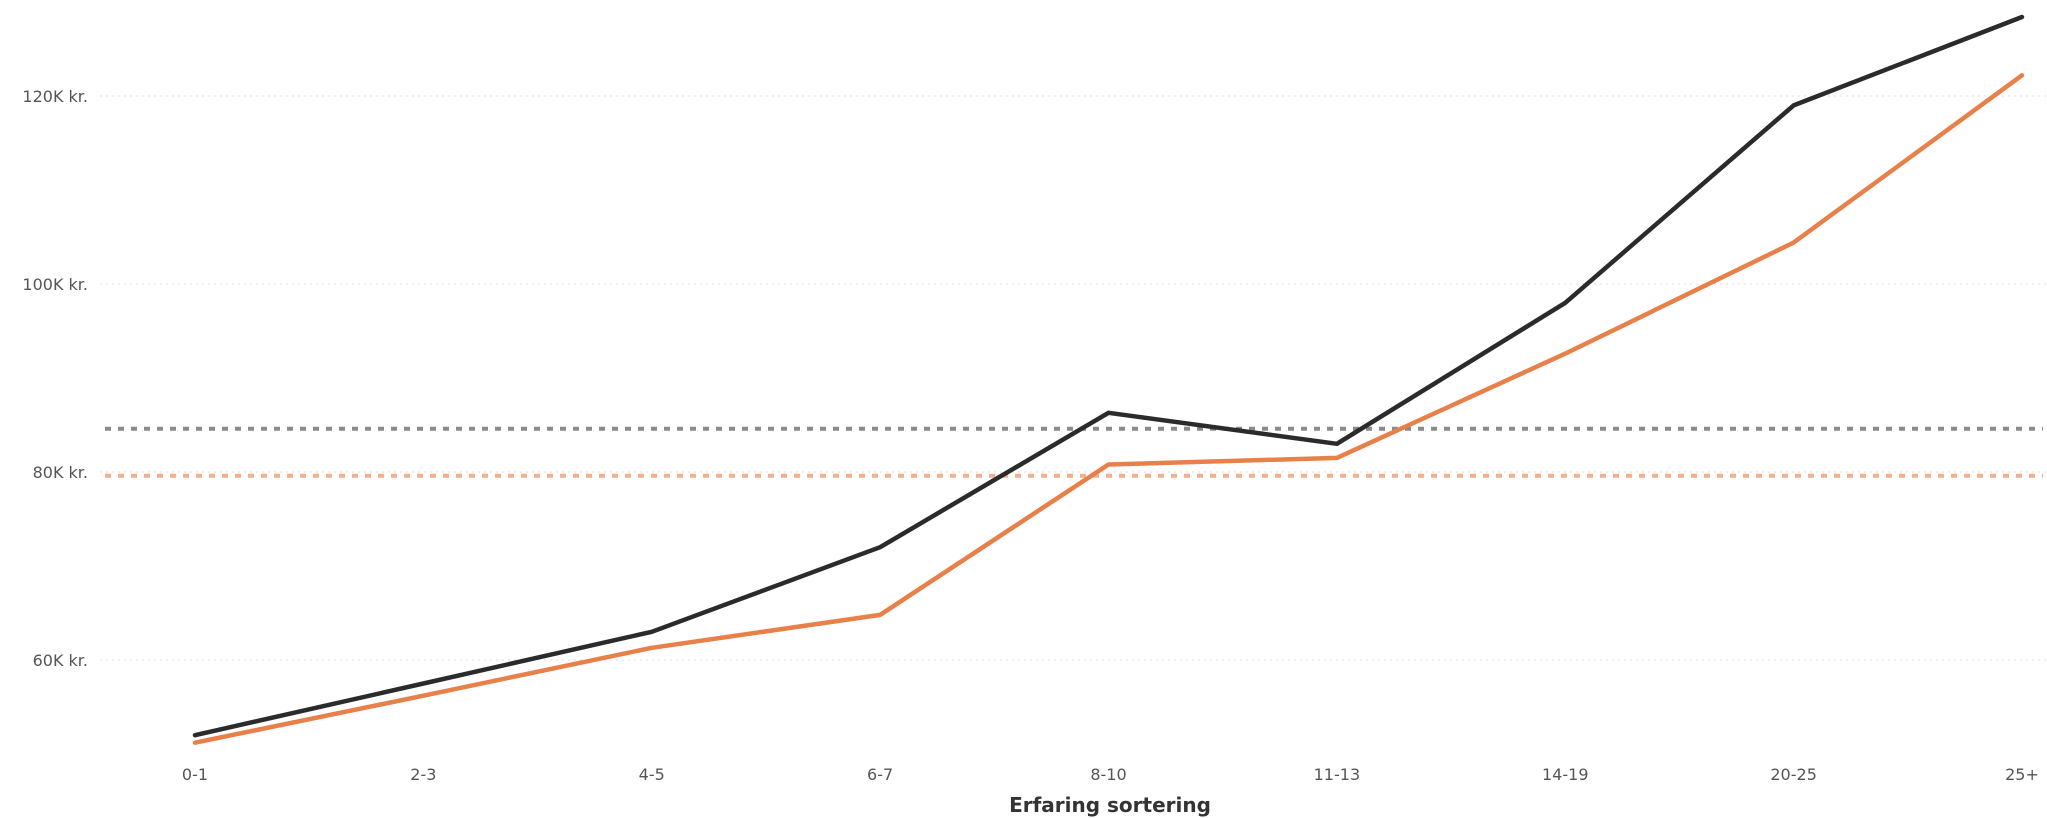  I want to click on x-tick-label: 8-10, so click(1108, 774).